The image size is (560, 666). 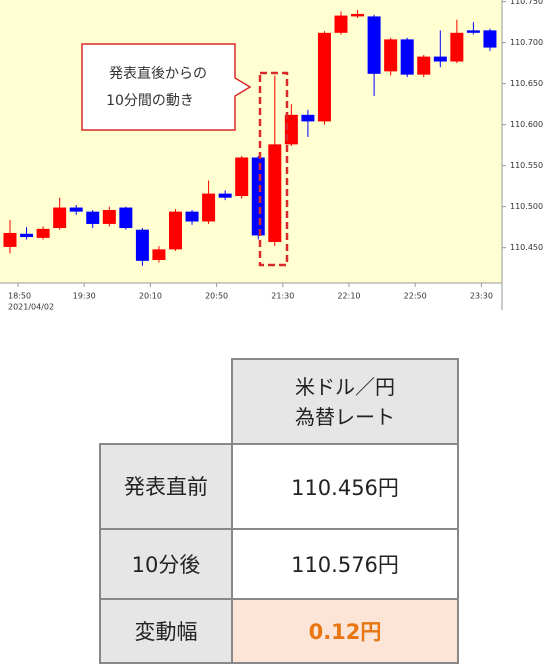 I want to click on row-value: 0.12円, so click(x=345, y=631).